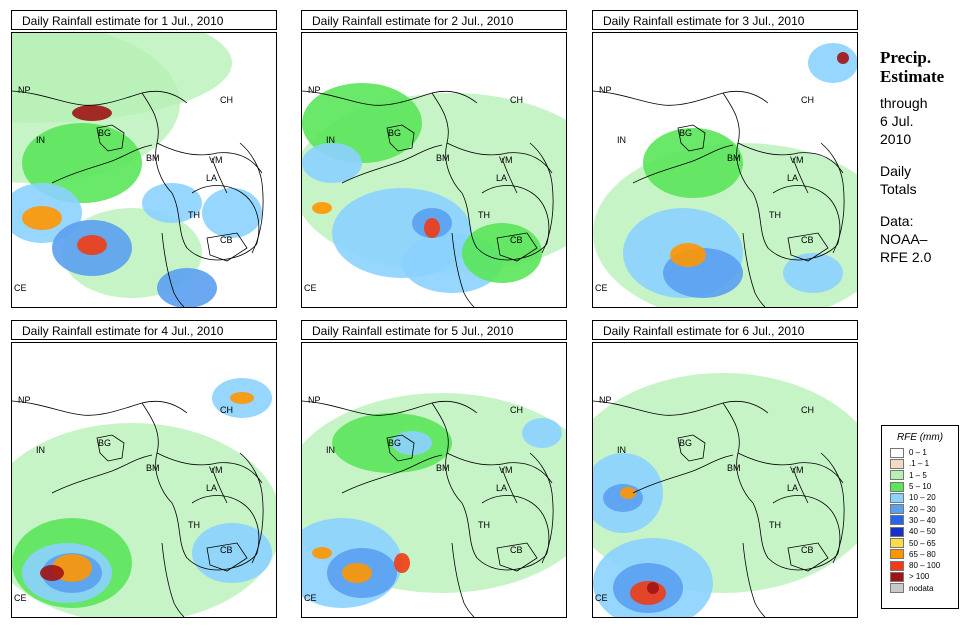 The height and width of the screenshot is (639, 967). I want to click on heading-line: Estimate, so click(912, 76).